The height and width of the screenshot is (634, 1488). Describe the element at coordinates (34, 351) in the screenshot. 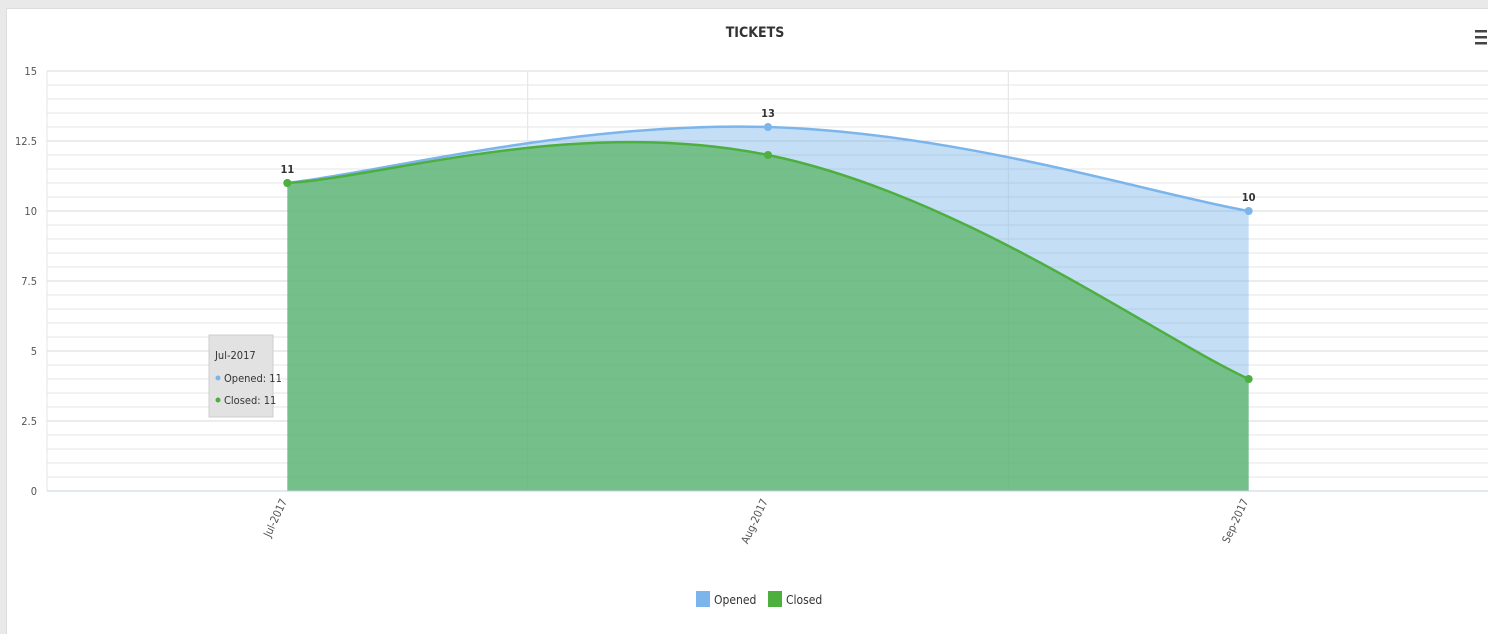

I see `y-tick-label: 5` at that location.